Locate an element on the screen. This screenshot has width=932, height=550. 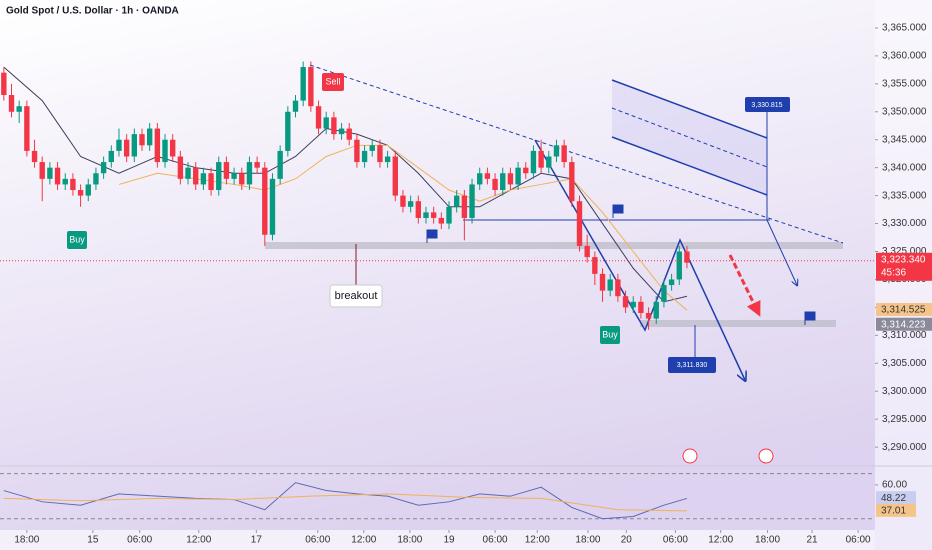
breakout-label: breakout is located at coordinates (356, 296).